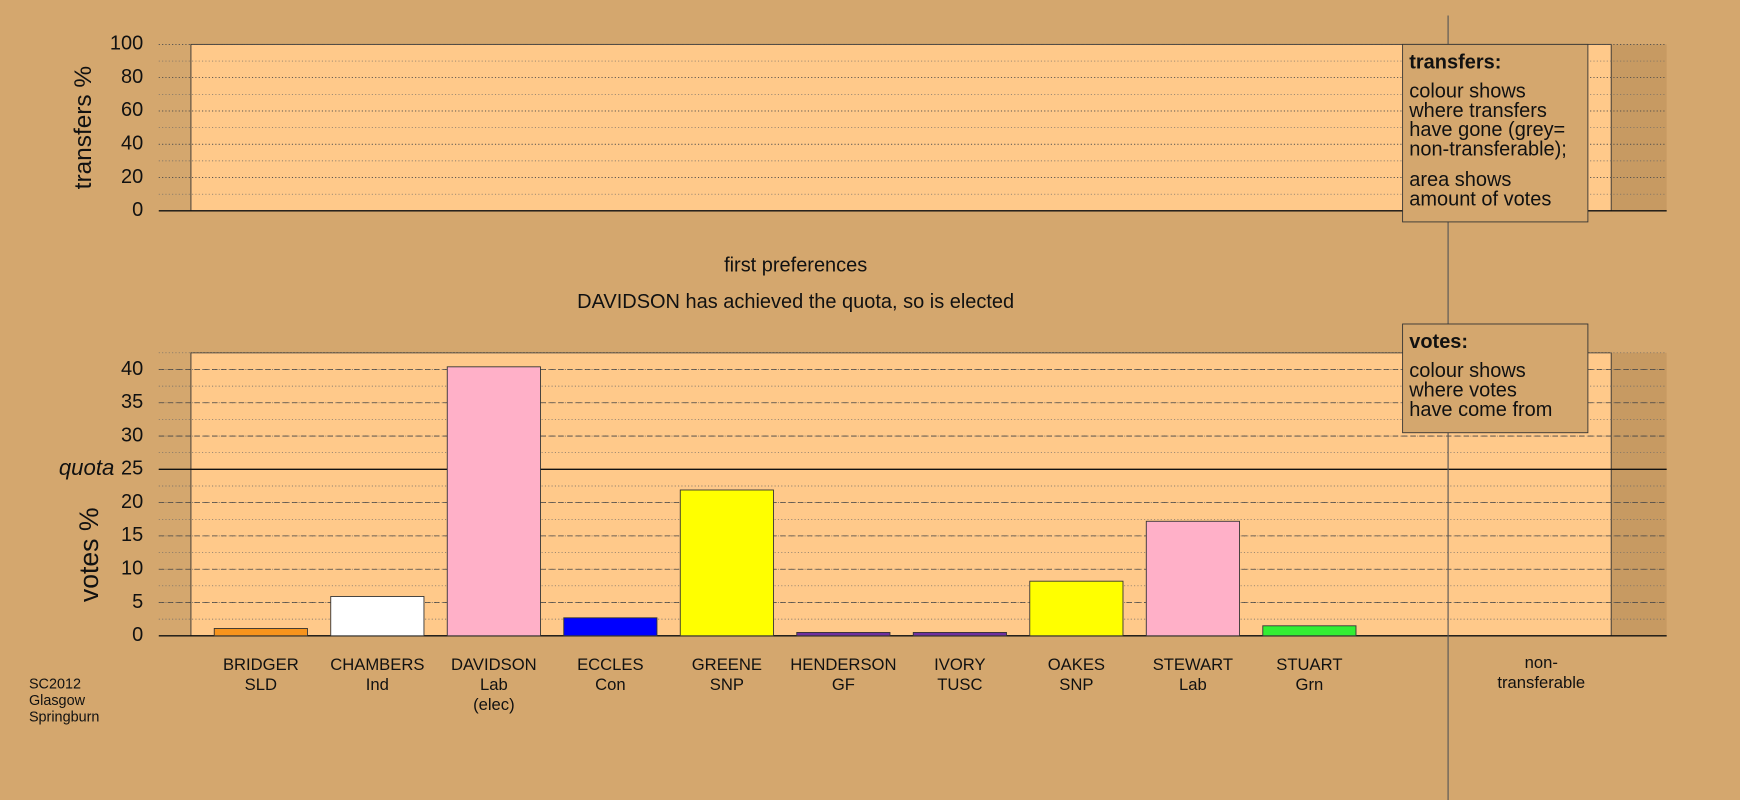 The image size is (1740, 800). Describe the element at coordinates (1193, 664) in the screenshot. I see `x-tick-label: STEWART` at that location.